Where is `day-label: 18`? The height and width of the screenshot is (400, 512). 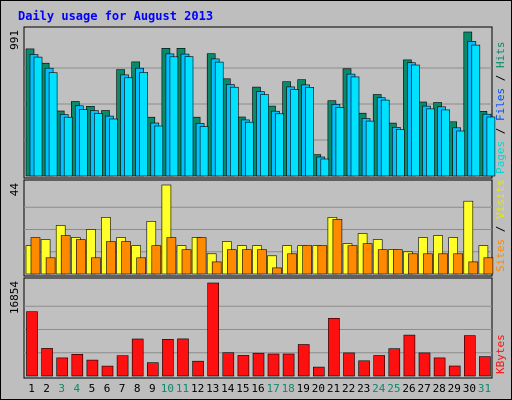 day-label: 18 is located at coordinates (288, 388).